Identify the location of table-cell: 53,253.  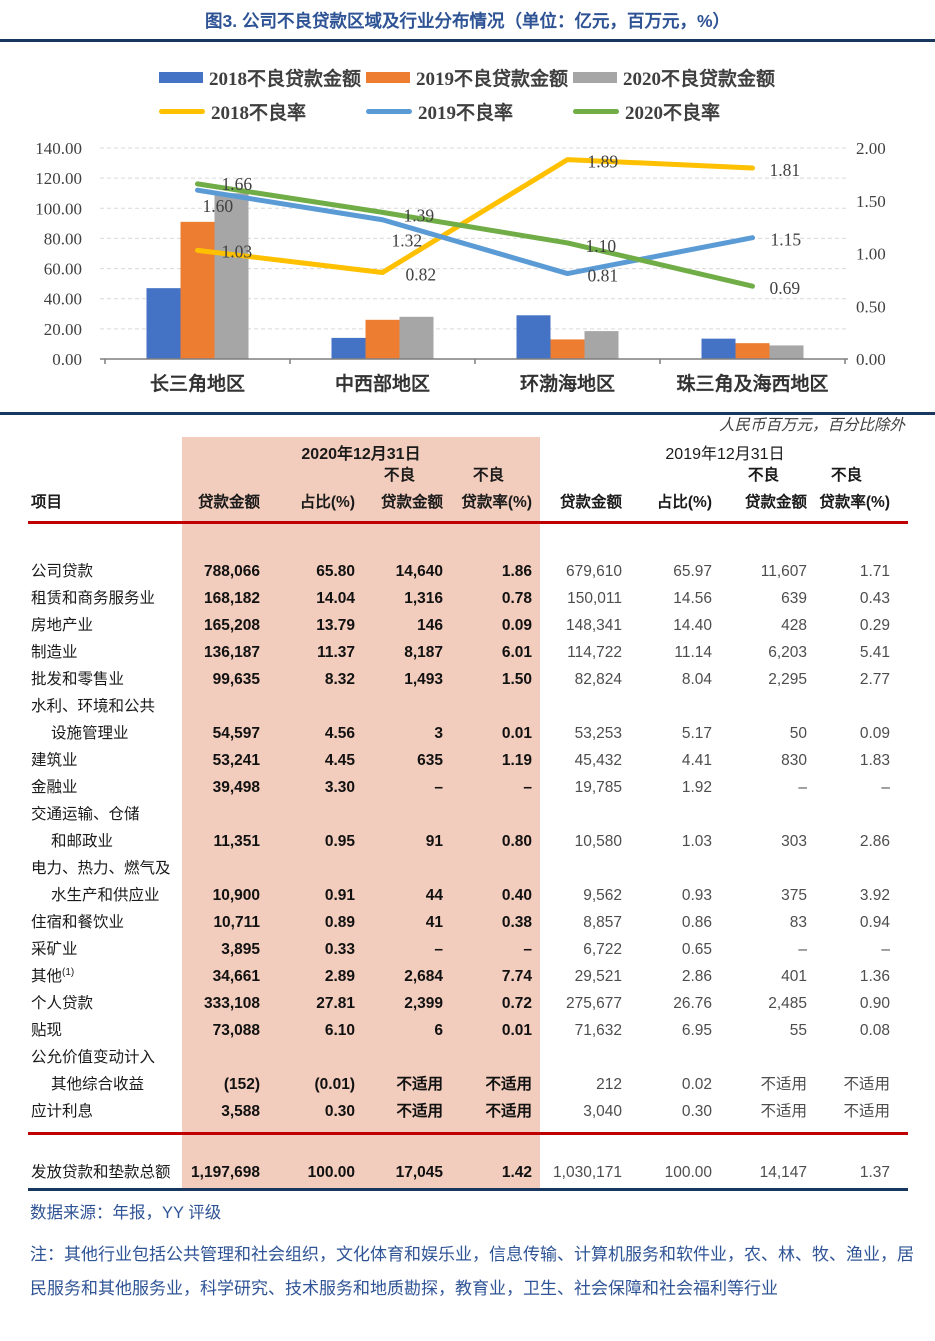
(598, 733).